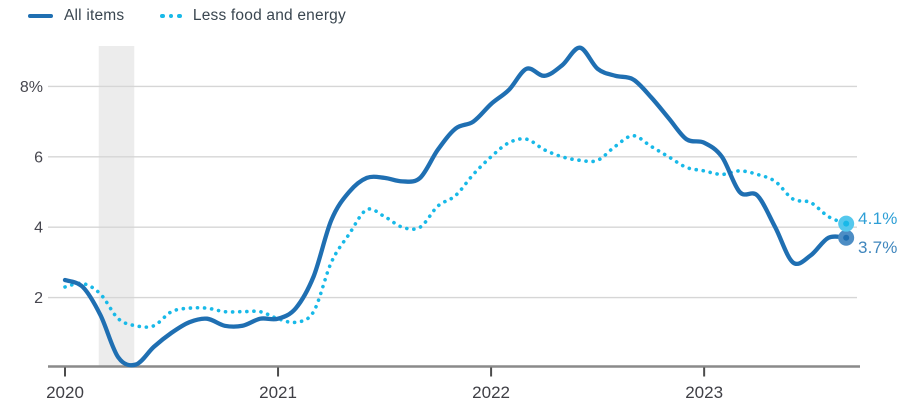  Describe the element at coordinates (40, 16) in the screenshot. I see `all-items-line-swatch` at that location.